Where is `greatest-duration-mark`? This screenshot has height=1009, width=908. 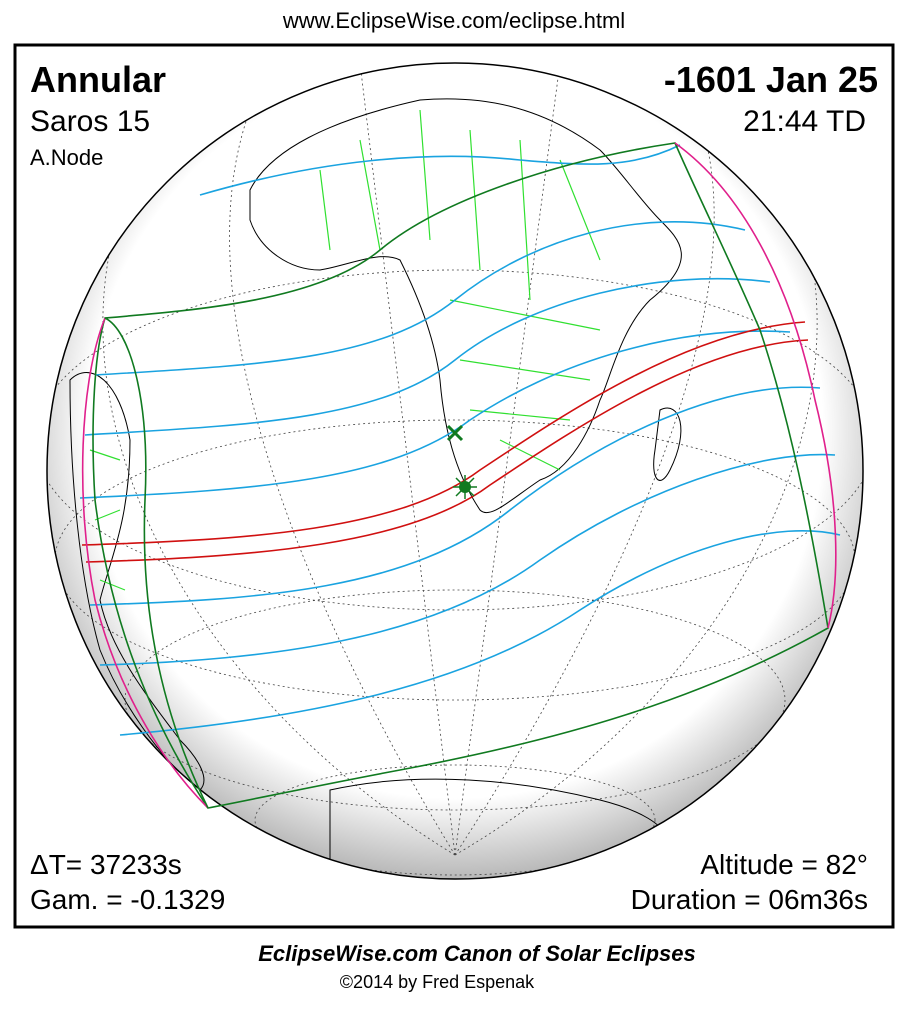 greatest-duration-mark is located at coordinates (455, 433).